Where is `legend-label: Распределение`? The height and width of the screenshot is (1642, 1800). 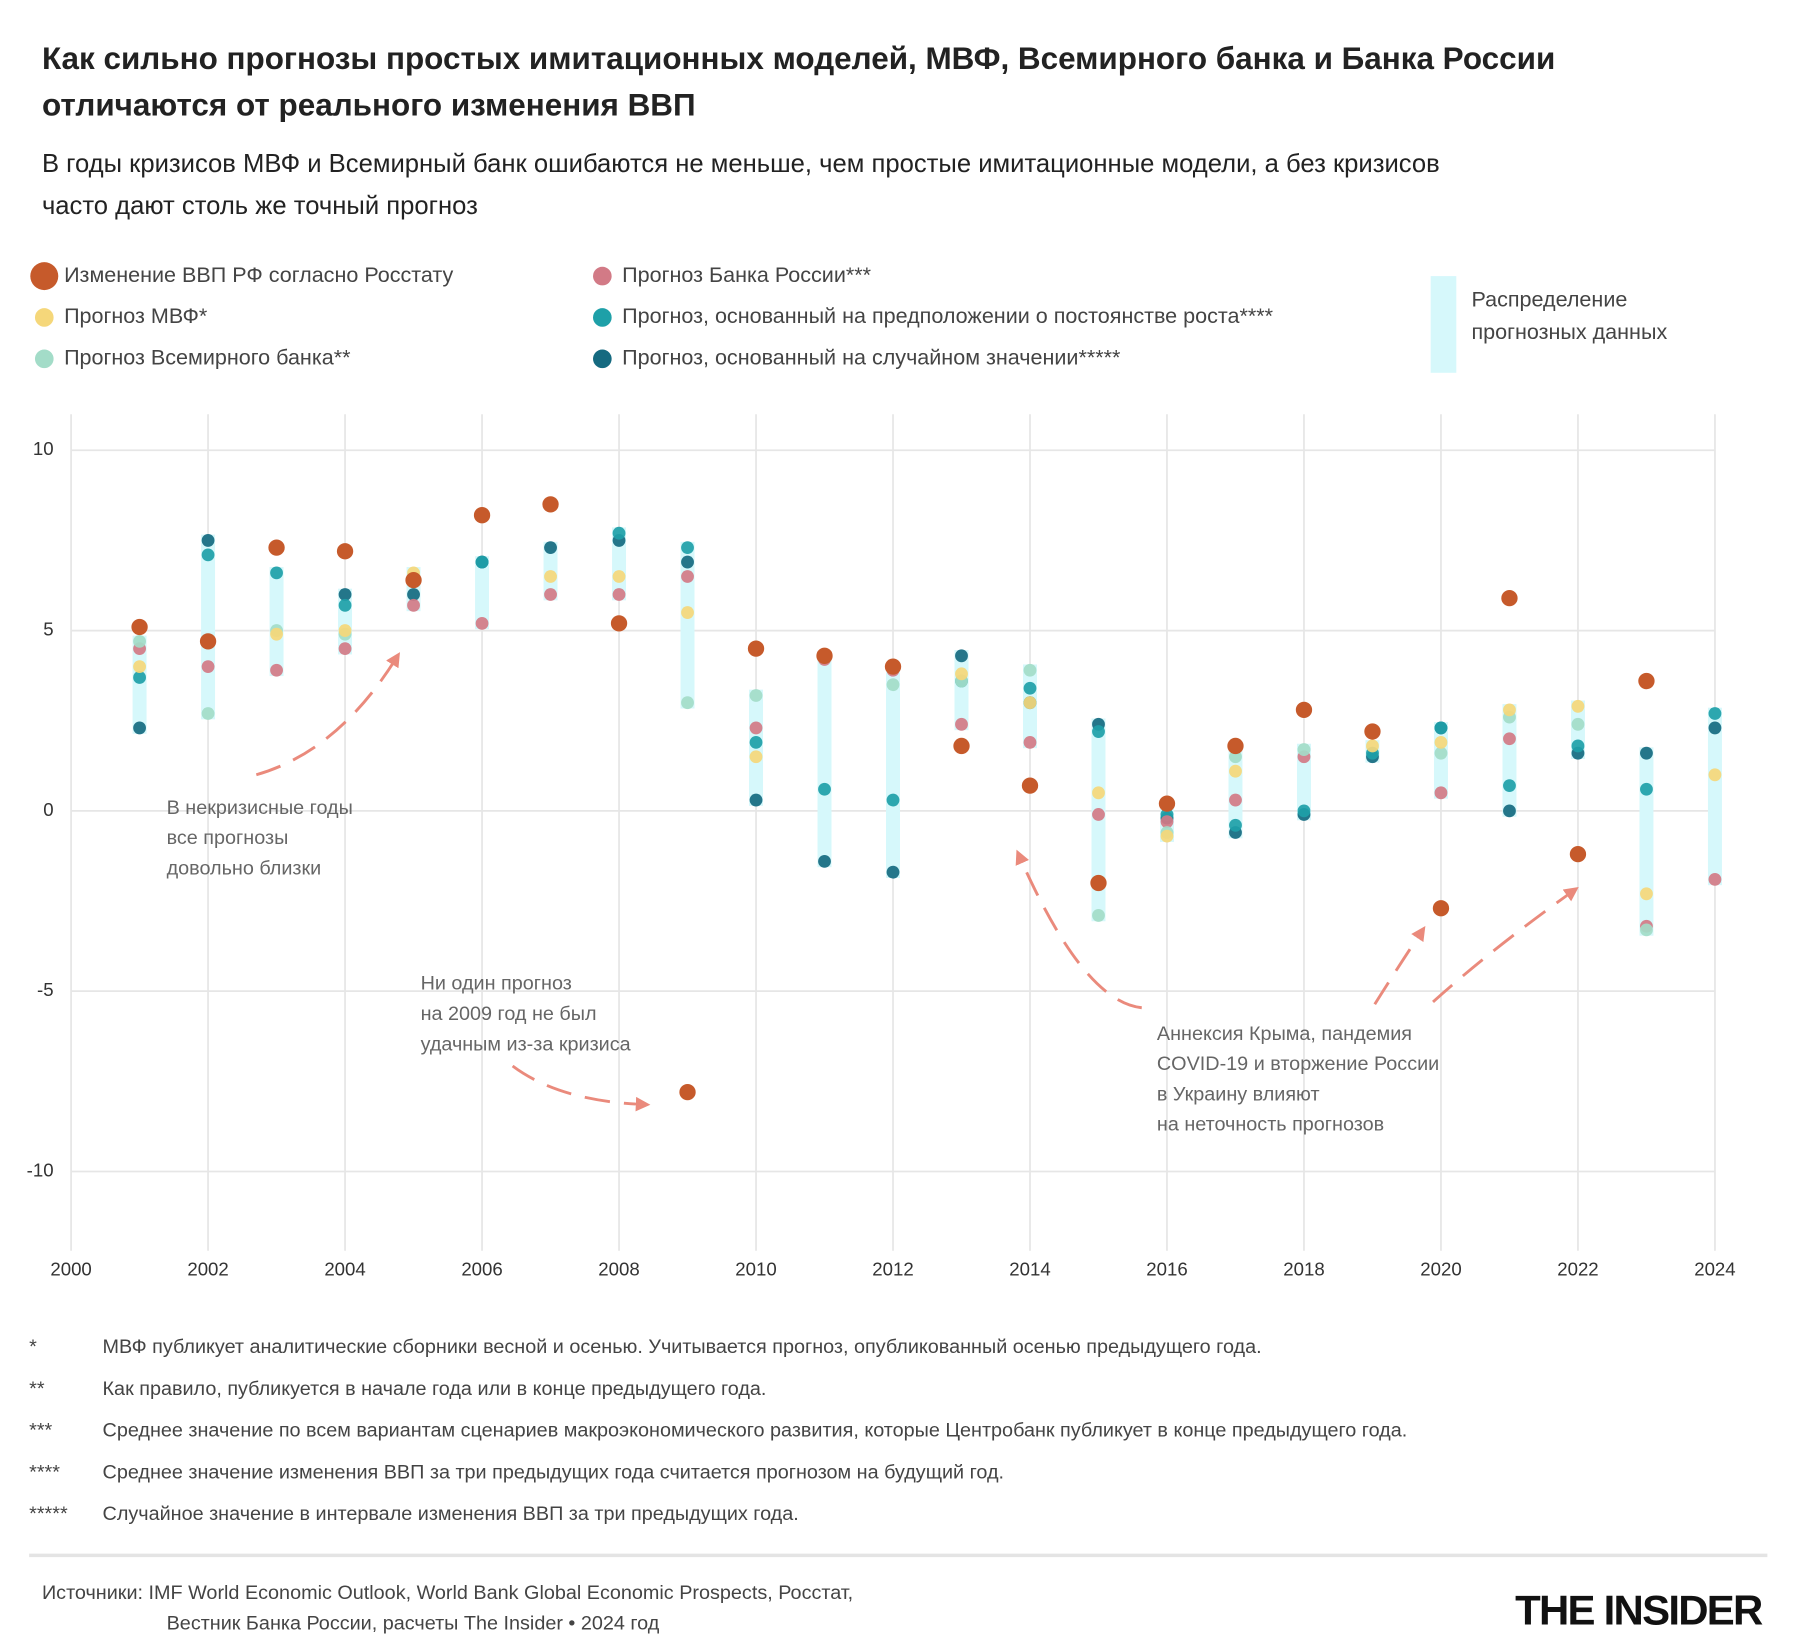
legend-label: Распределение is located at coordinates (1549, 298).